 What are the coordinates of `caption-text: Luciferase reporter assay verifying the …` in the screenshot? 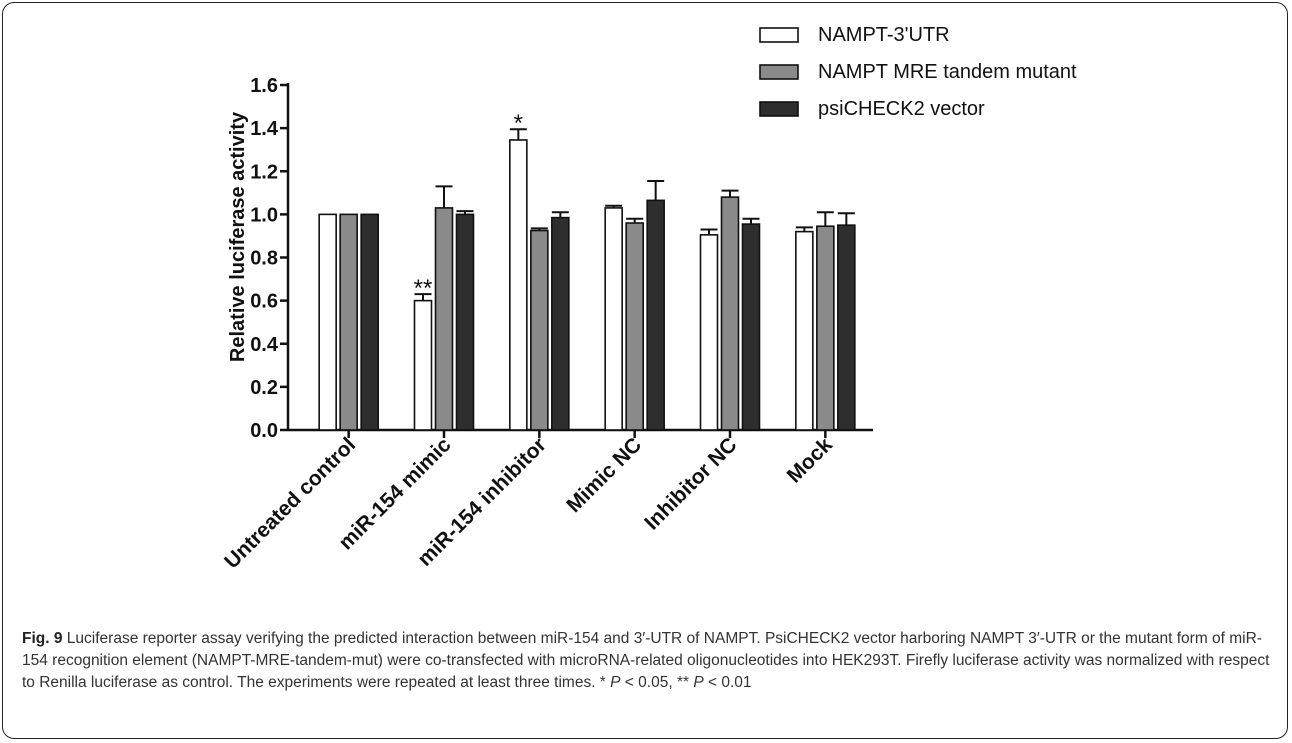 It's located at (646, 660).